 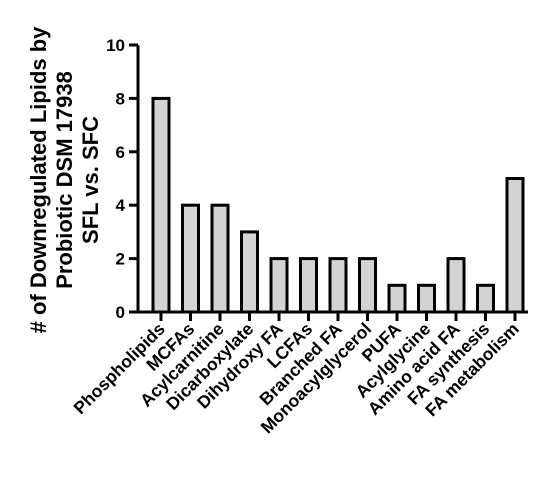 I want to click on y-axis-title-line-1: # of Downregulated Lipids by, so click(x=38, y=180).